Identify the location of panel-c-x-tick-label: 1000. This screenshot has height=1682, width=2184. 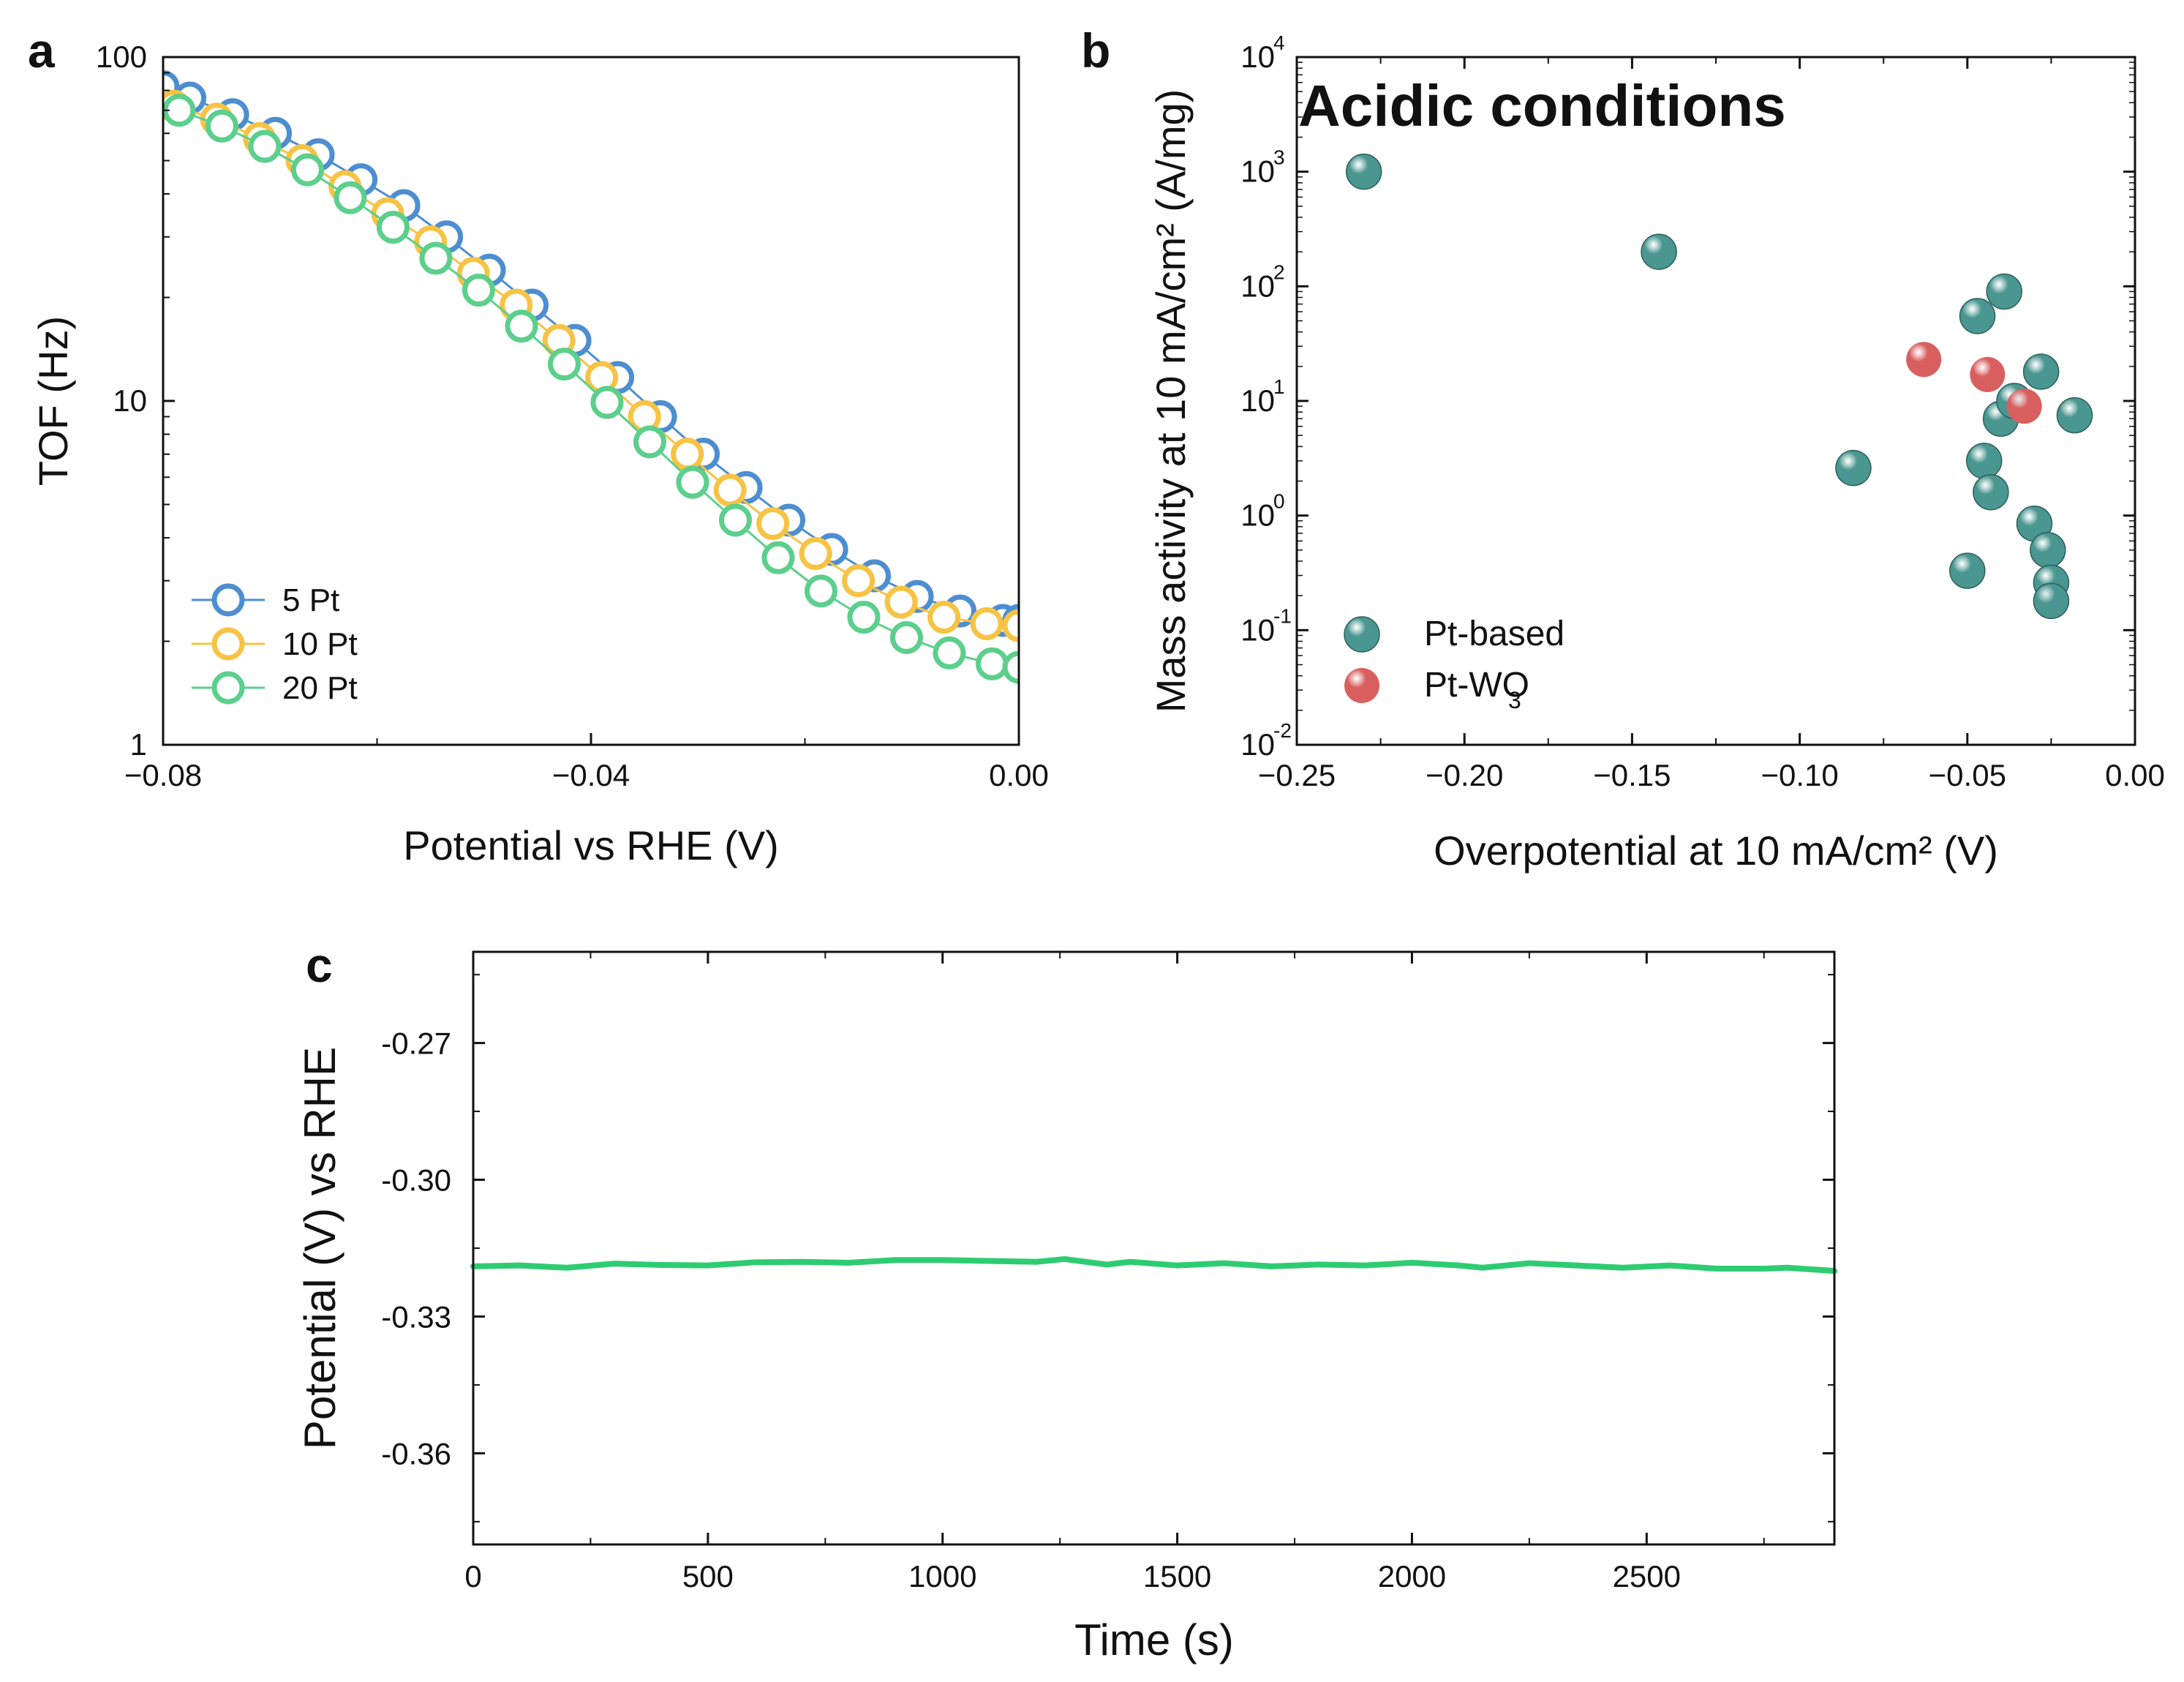
(942, 1576).